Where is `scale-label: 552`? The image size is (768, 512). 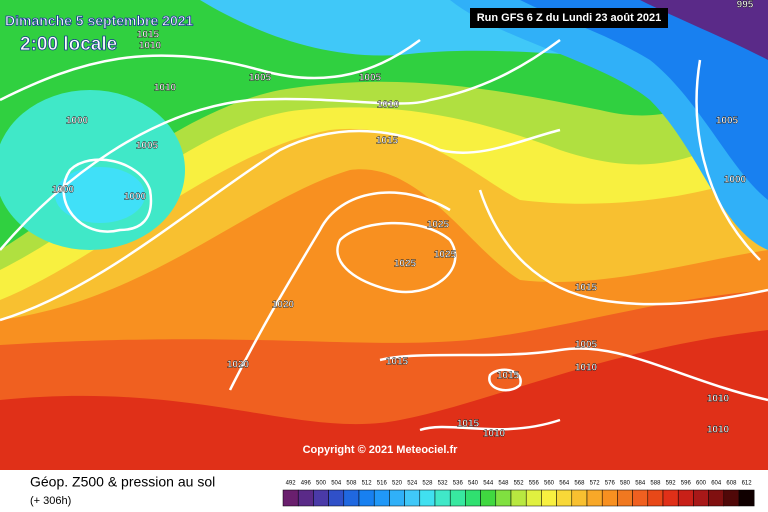
scale-label: 552 is located at coordinates (519, 484).